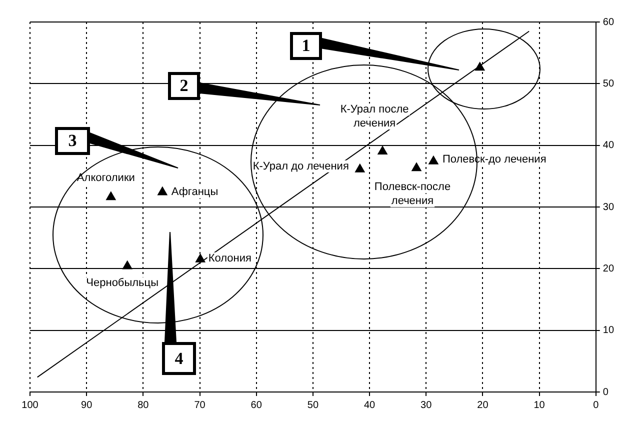 Image resolution: width=623 pixels, height=428 pixels. What do you see at coordinates (306, 46) in the screenshot?
I see `annotation: 1` at bounding box center [306, 46].